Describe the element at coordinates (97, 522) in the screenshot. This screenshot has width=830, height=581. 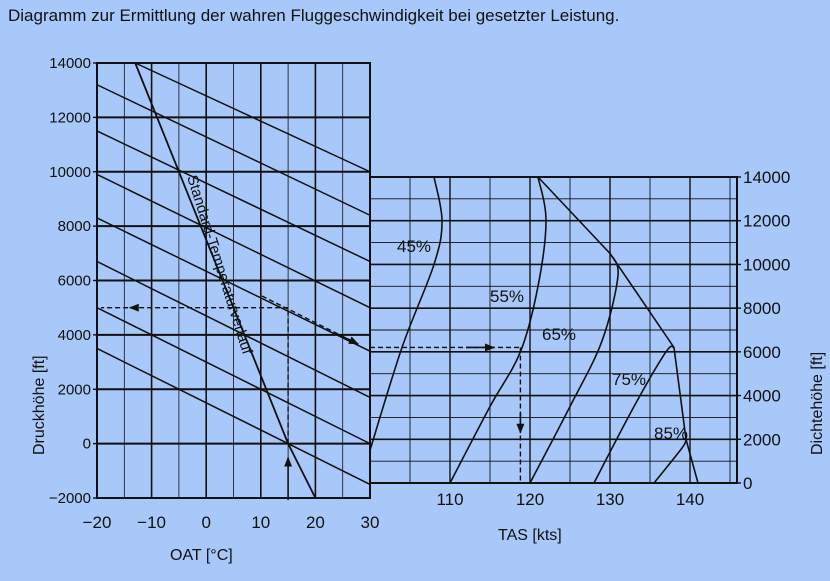
I see `left-x-tick-label: −20` at that location.